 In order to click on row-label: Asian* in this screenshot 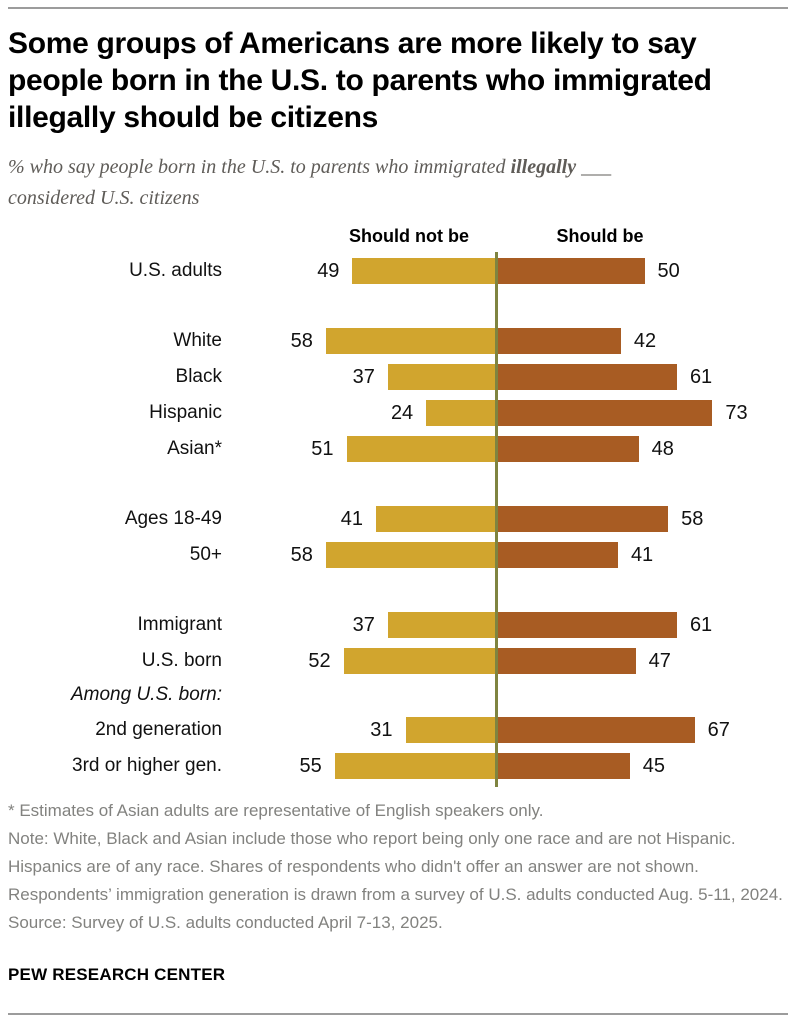, I will do `click(194, 448)`.